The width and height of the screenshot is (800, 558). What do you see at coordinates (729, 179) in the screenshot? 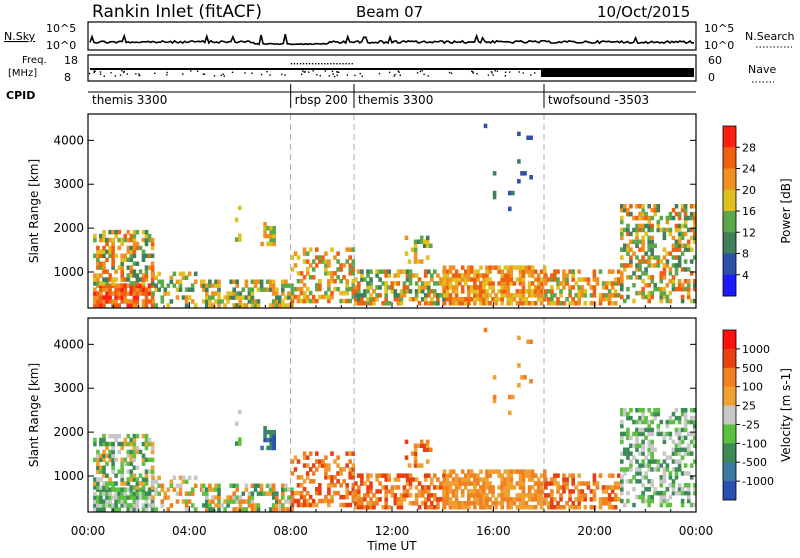
I see `power-colorbar-swatch` at bounding box center [729, 179].